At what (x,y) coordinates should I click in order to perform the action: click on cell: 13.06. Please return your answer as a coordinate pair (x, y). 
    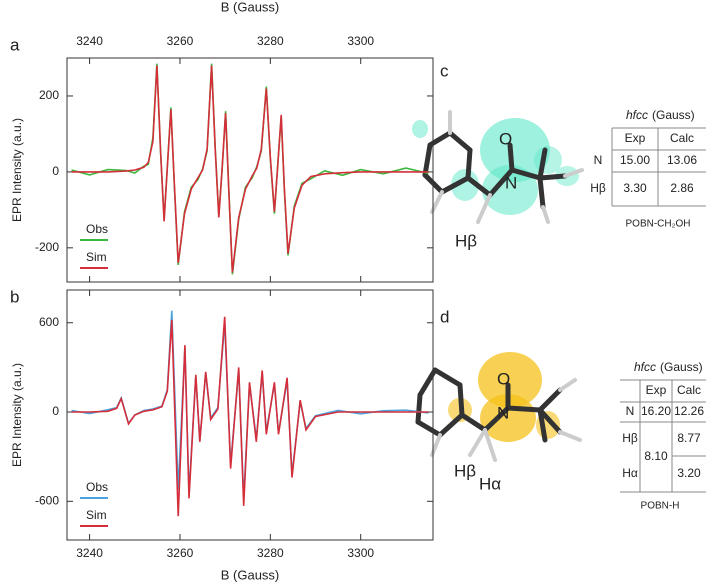
    Looking at the image, I should click on (682, 160).